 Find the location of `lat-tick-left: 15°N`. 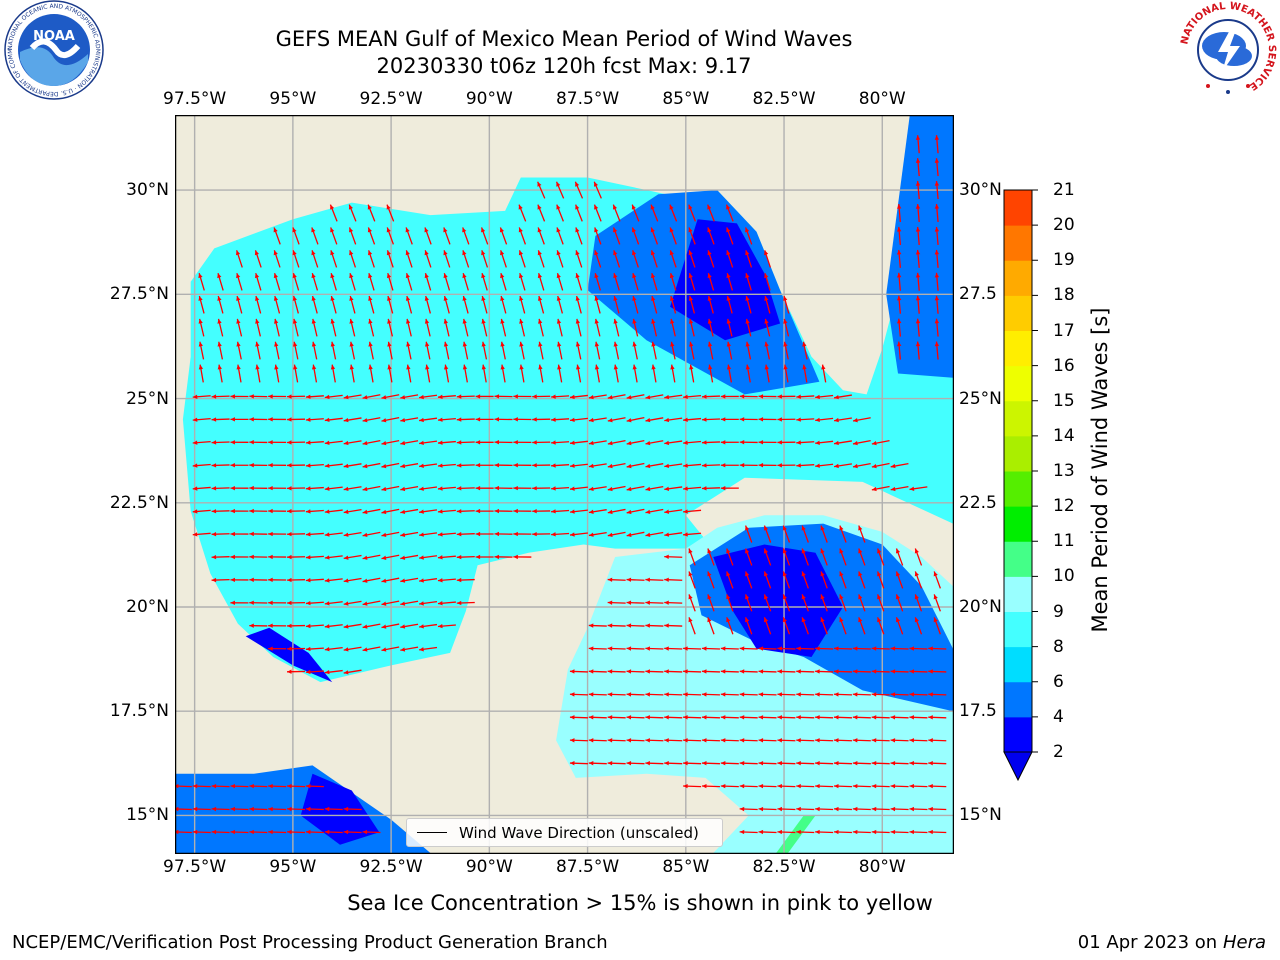

lat-tick-left: 15°N is located at coordinates (147, 815).